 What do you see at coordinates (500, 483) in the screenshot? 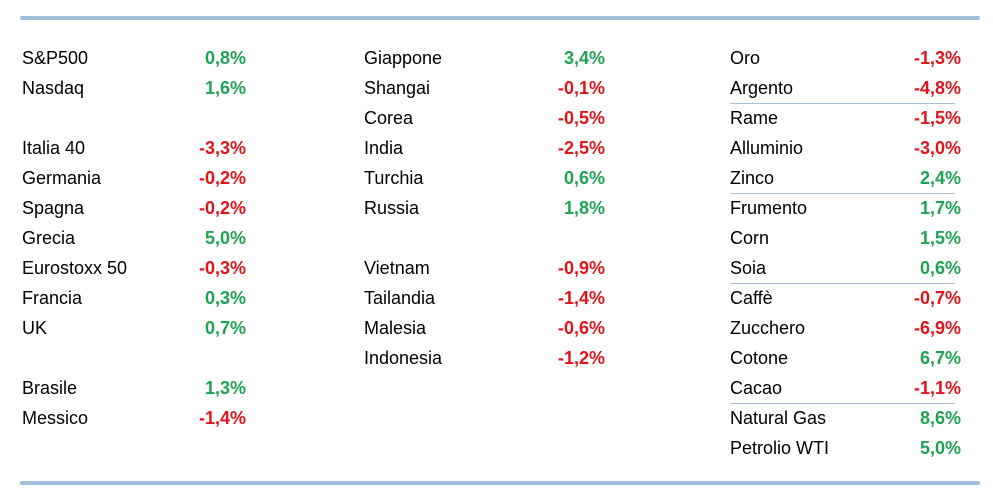
I see `bottom-rule` at bounding box center [500, 483].